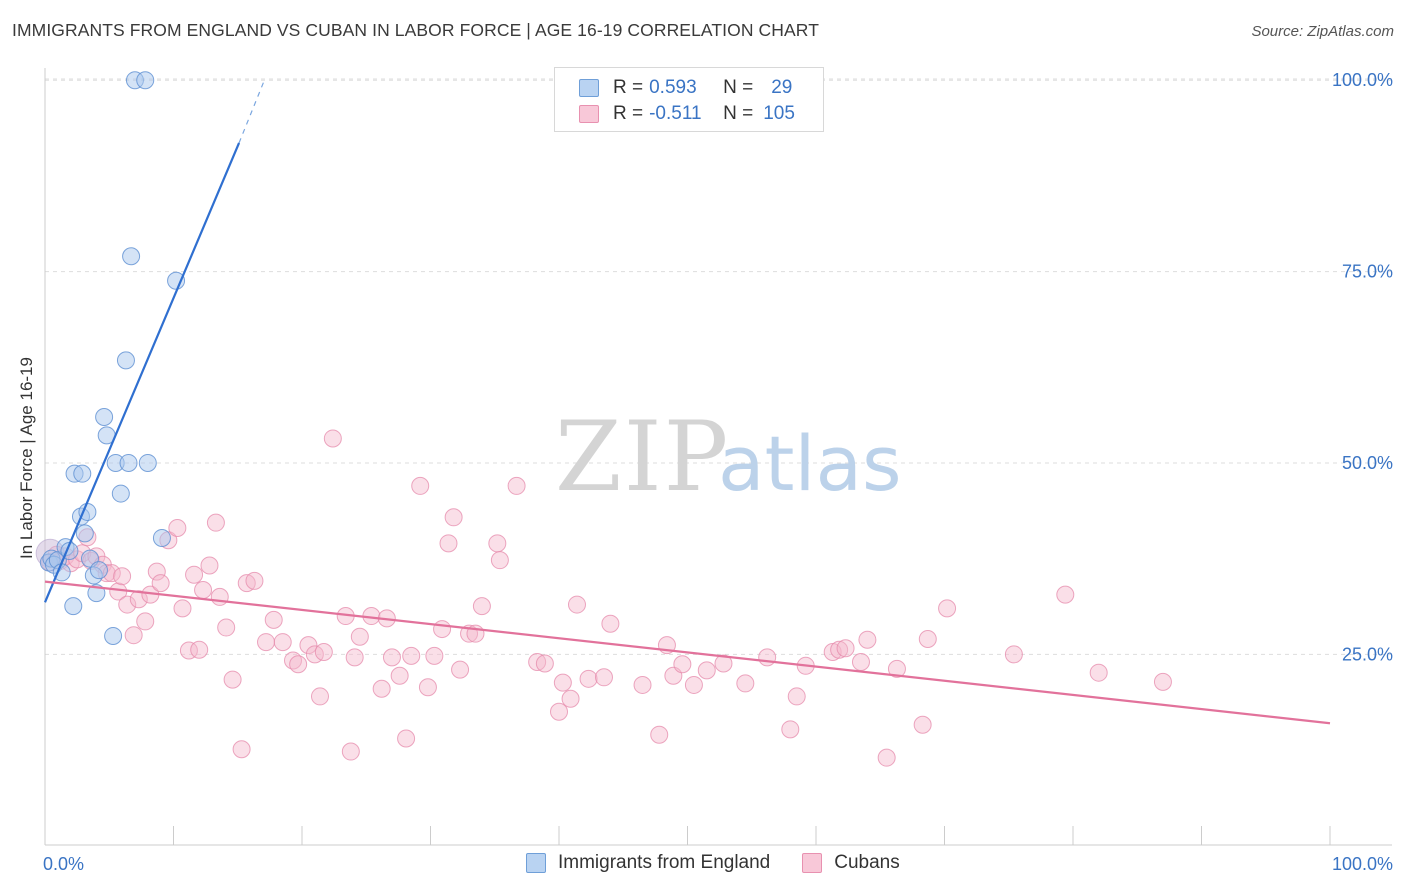 This screenshot has width=1406, height=892. What do you see at coordinates (628, 113) in the screenshot?
I see `r-label: R =` at bounding box center [628, 113].